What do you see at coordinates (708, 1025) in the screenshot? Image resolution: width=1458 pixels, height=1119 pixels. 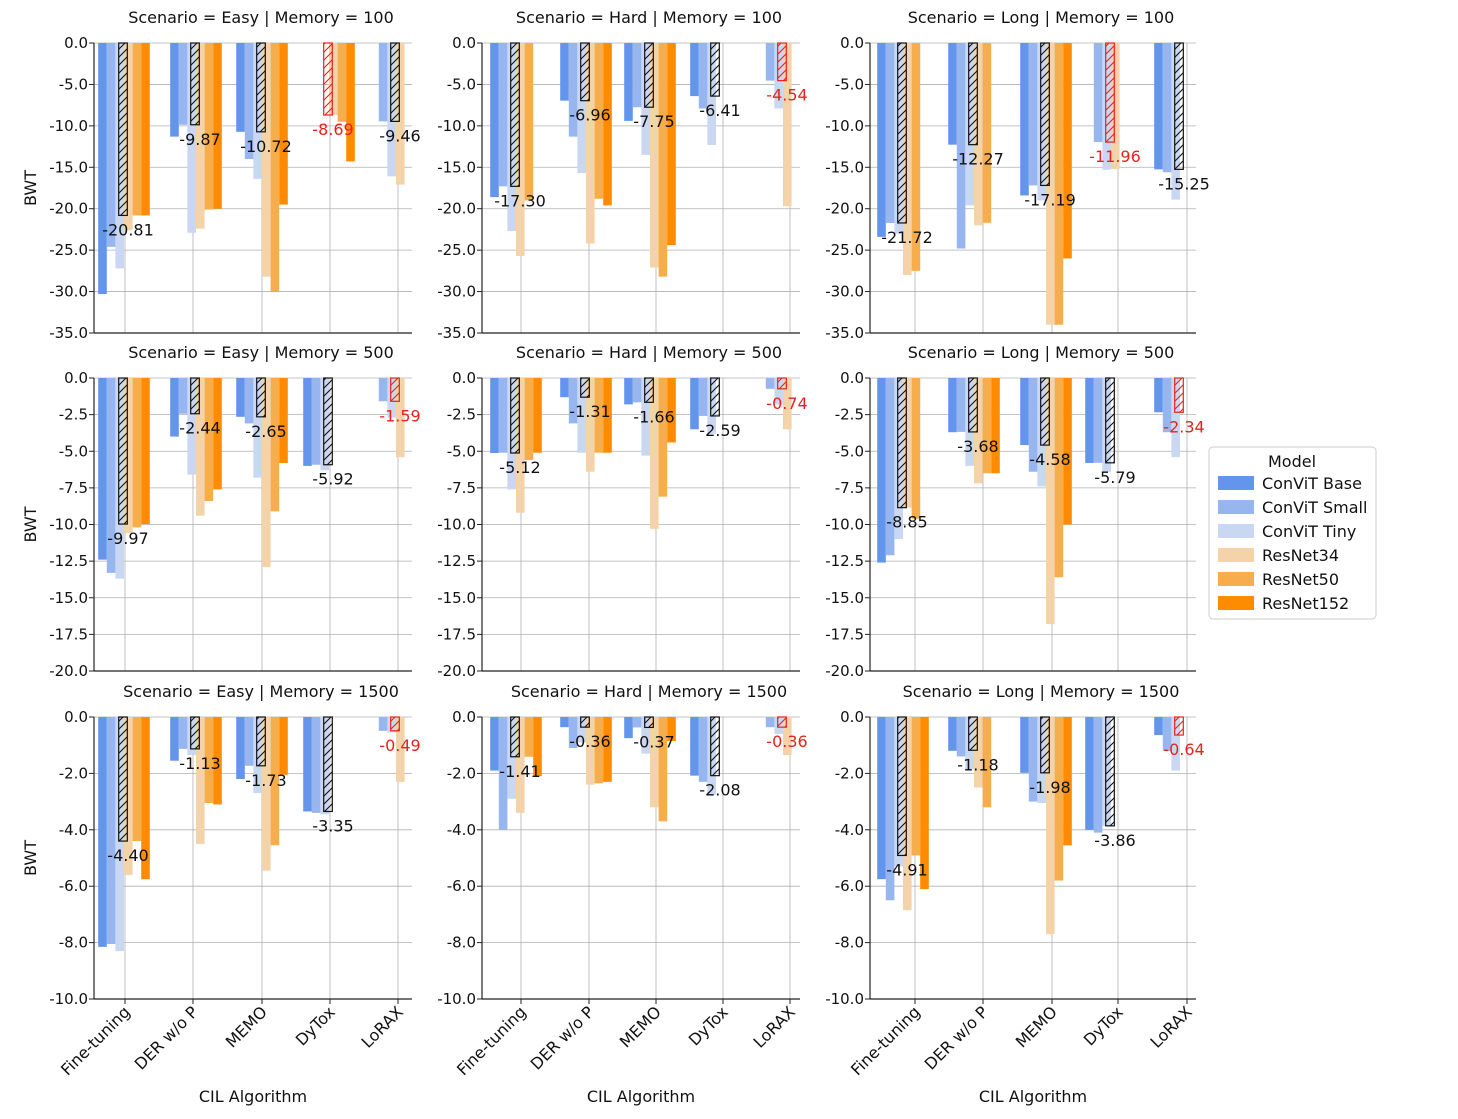 I see `x-tick-label: DyTox` at bounding box center [708, 1025].